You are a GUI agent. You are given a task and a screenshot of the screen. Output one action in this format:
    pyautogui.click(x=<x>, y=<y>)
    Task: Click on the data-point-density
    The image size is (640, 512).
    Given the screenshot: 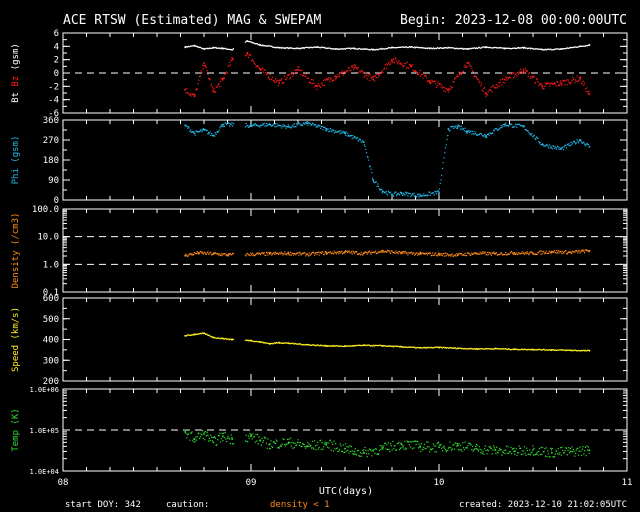 What is the action you would take?
    pyautogui.click(x=589, y=250)
    